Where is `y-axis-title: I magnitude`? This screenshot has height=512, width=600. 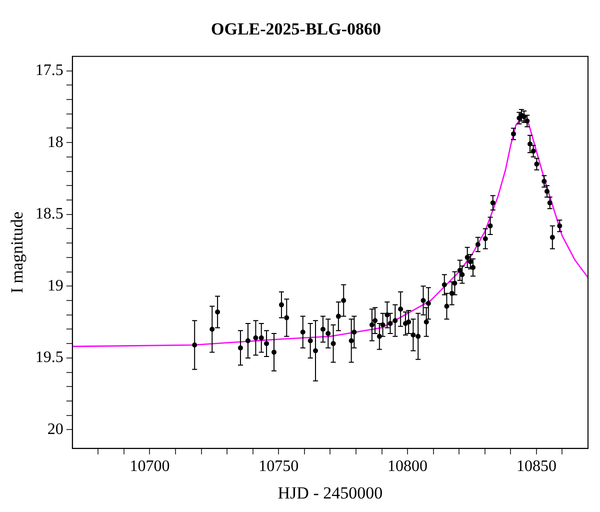 y-axis-title: I magnitude is located at coordinates (17, 253).